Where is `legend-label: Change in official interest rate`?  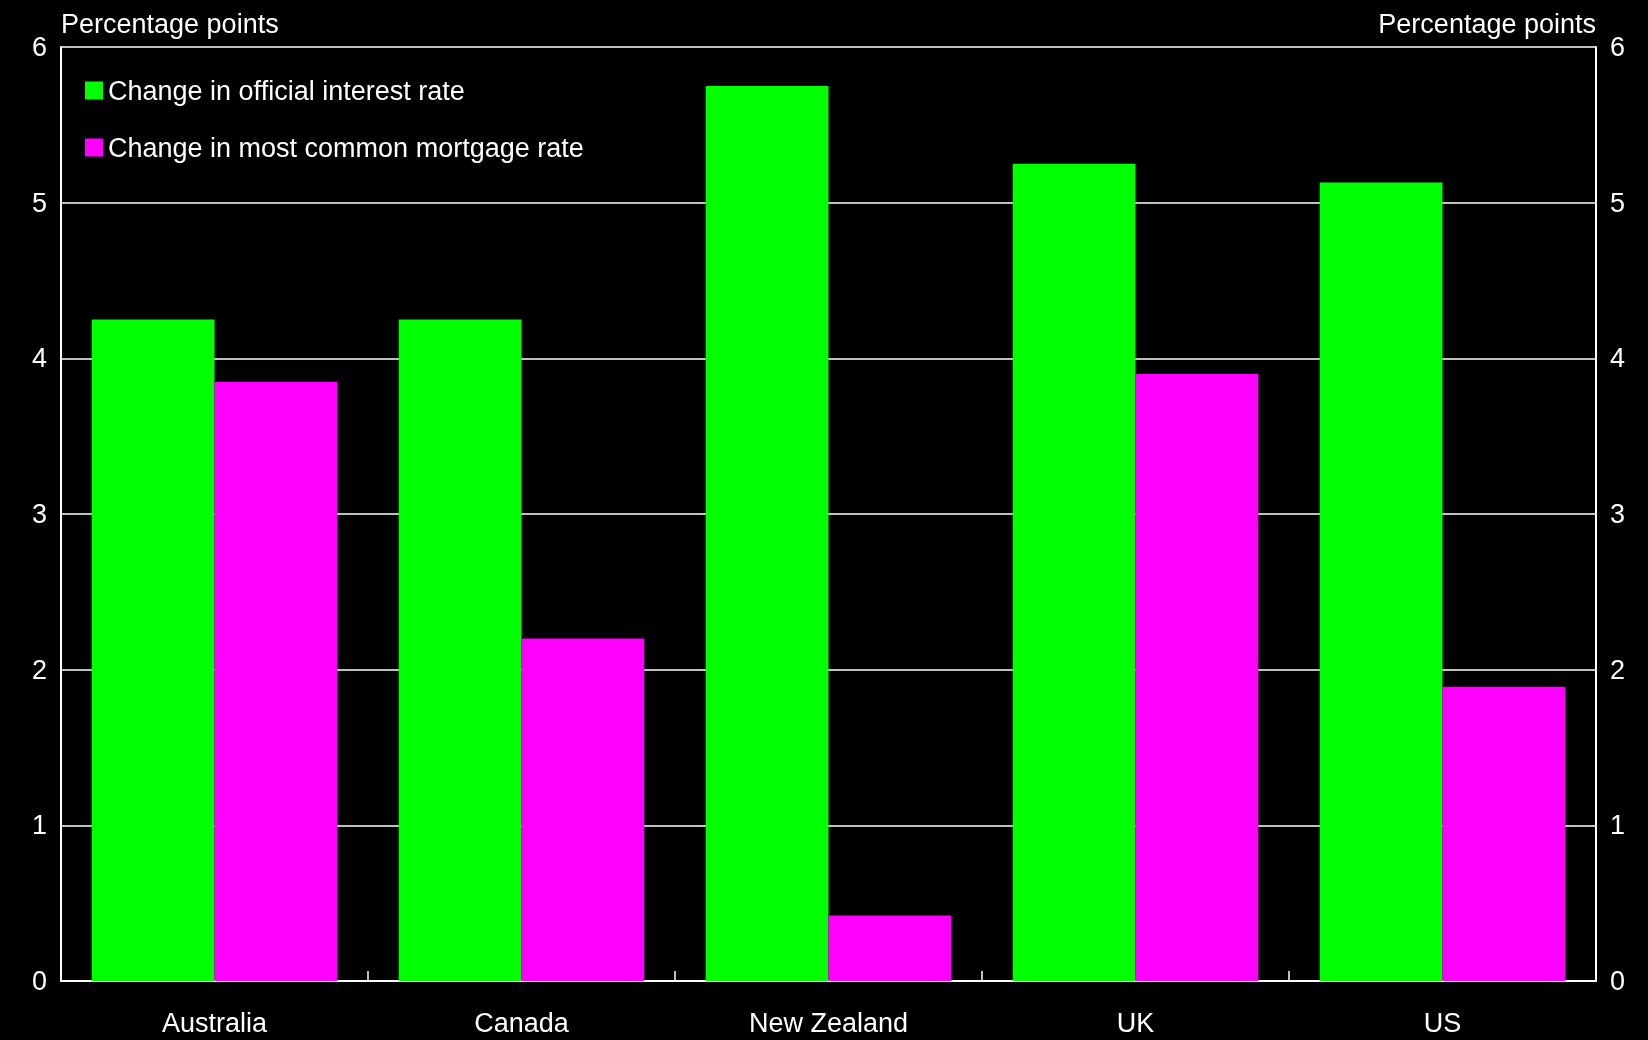 legend-label: Change in official interest rate is located at coordinates (286, 90).